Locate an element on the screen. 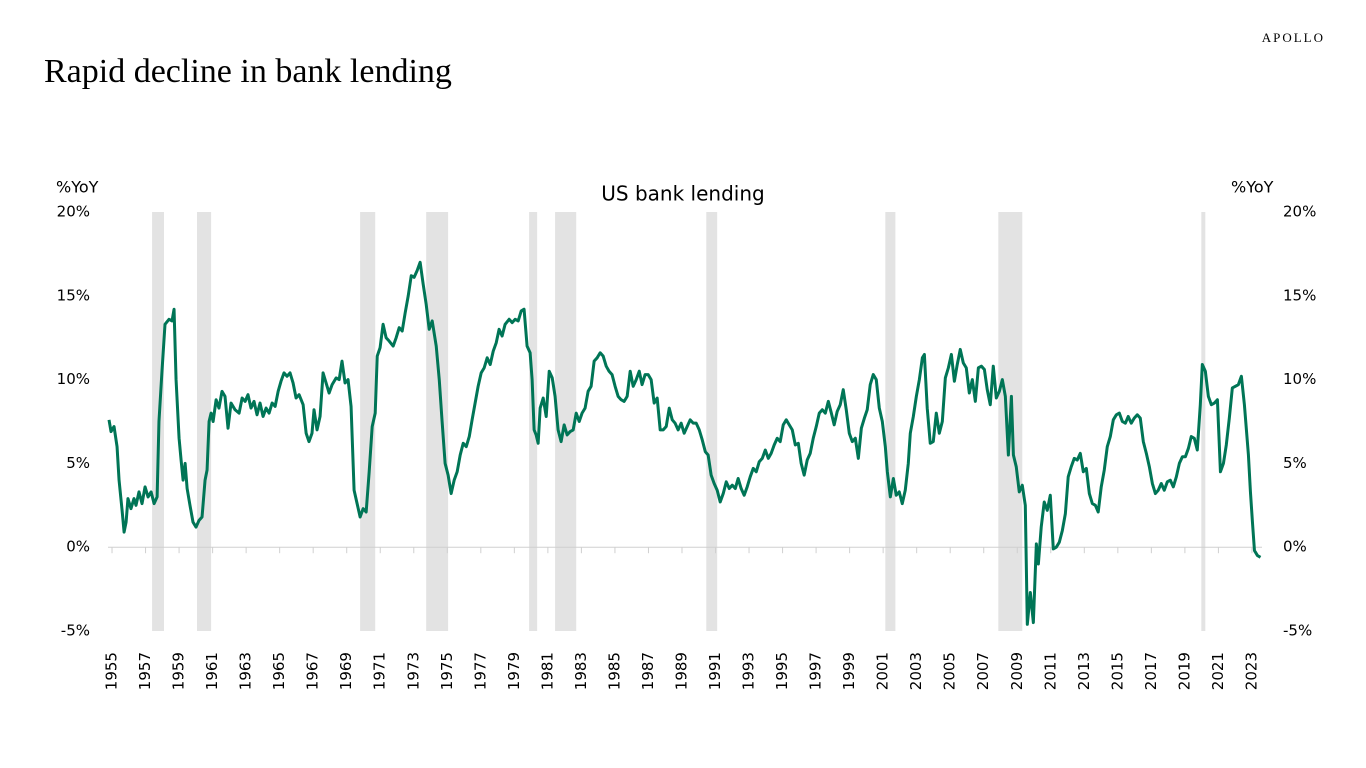 This screenshot has width=1366, height=768. x-tick-label: 2023 is located at coordinates (1251, 671).